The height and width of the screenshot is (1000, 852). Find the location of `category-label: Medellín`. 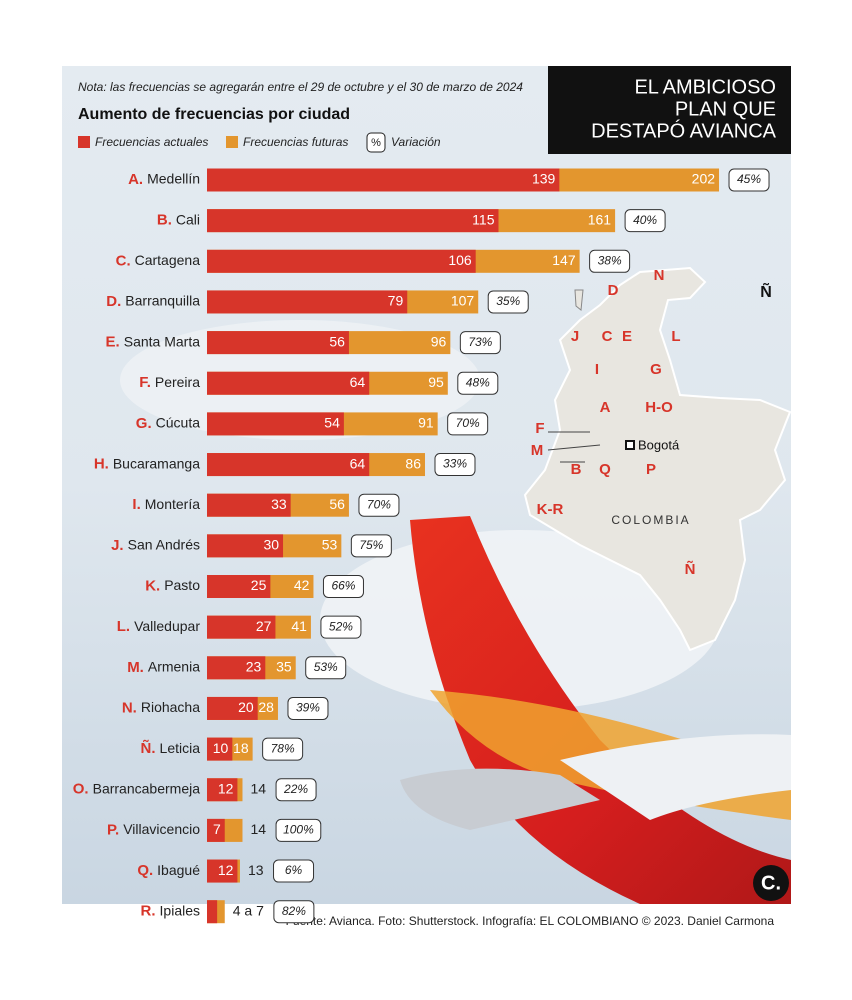

category-label: Medellín is located at coordinates (173, 179).